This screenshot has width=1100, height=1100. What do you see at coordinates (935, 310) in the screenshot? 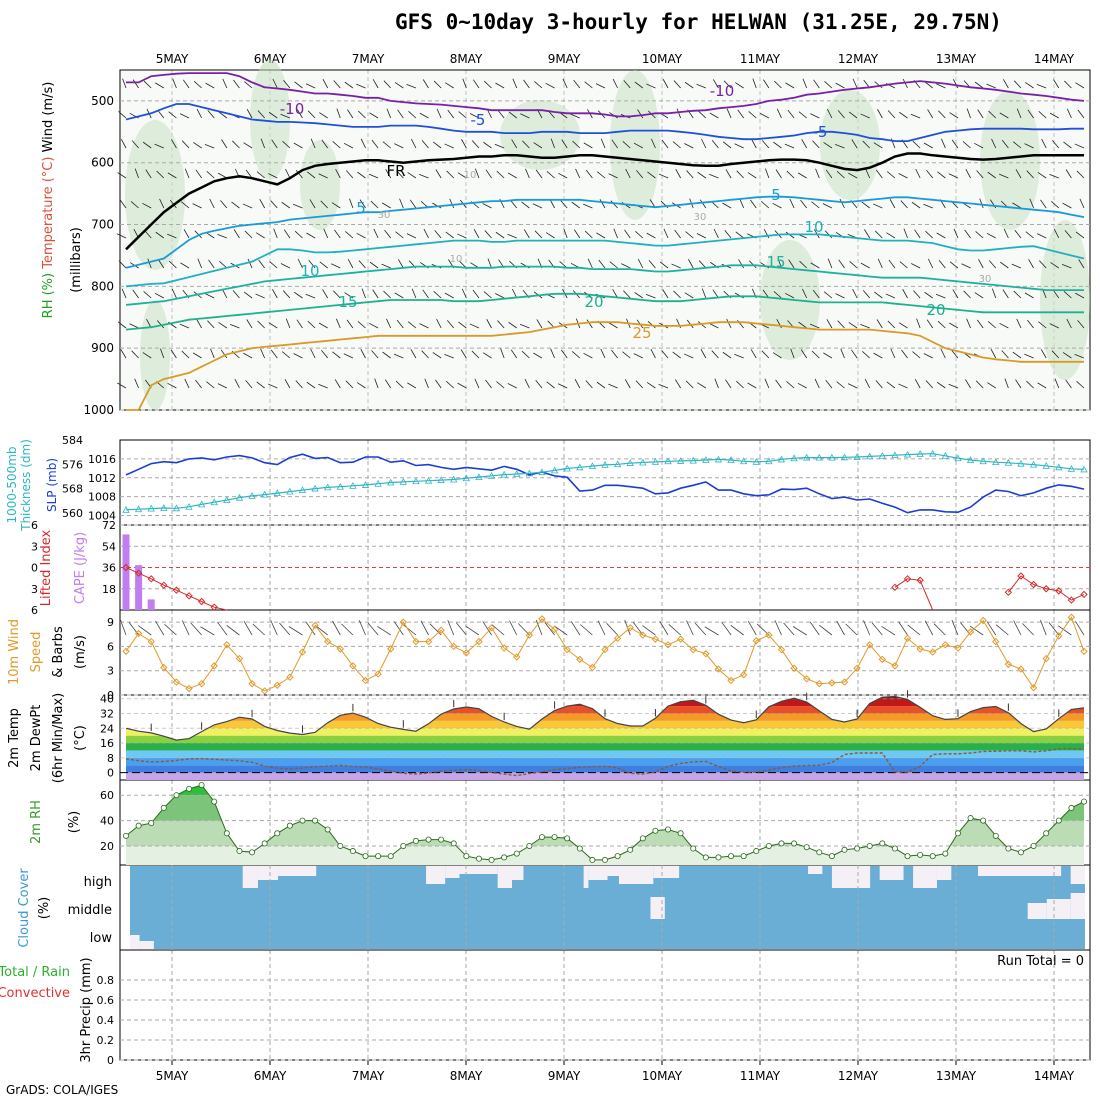
I see `contour-label: 20` at bounding box center [935, 310].